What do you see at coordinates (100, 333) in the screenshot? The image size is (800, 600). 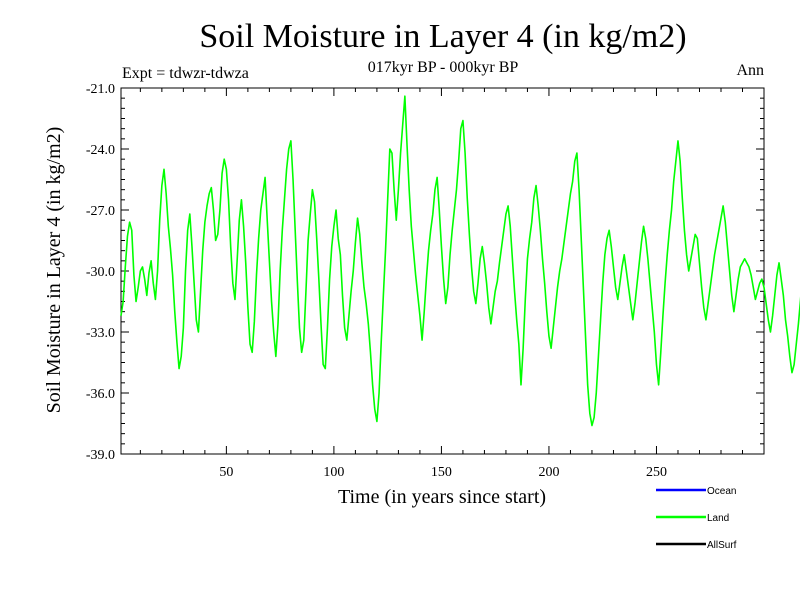 I see `y-tick-label: -33.0` at bounding box center [100, 333].